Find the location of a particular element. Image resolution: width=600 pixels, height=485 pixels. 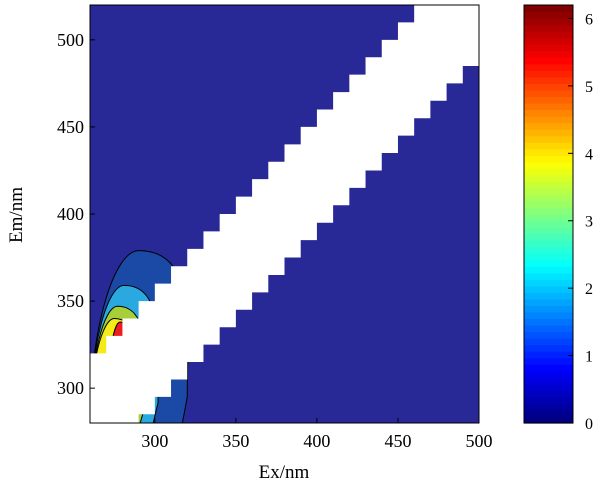

y-axis: 300 350 400 450 500 is located at coordinates (76, 214).